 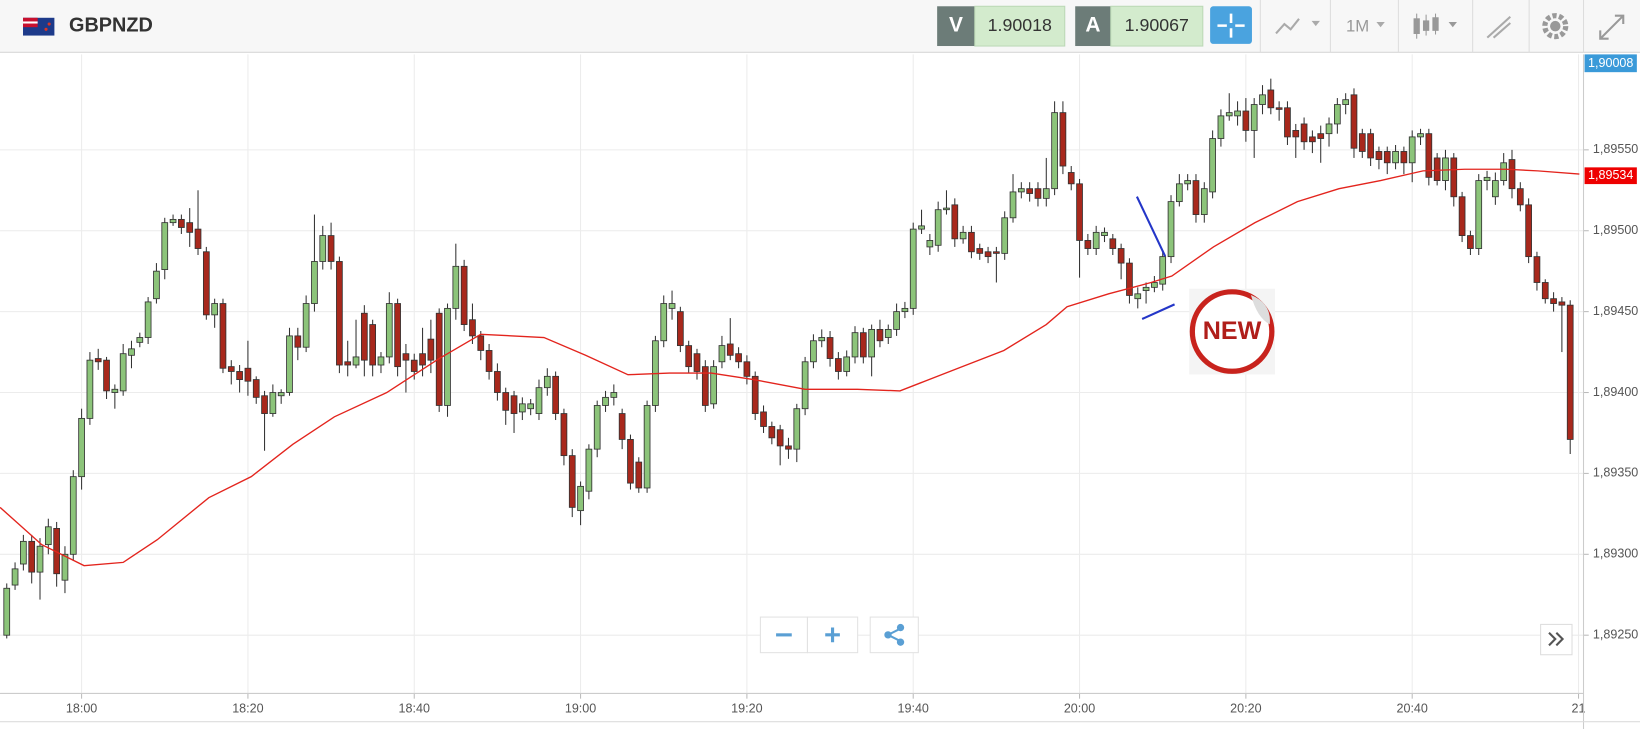 I want to click on y-tick-label: 1,89450, so click(x=1615, y=311).